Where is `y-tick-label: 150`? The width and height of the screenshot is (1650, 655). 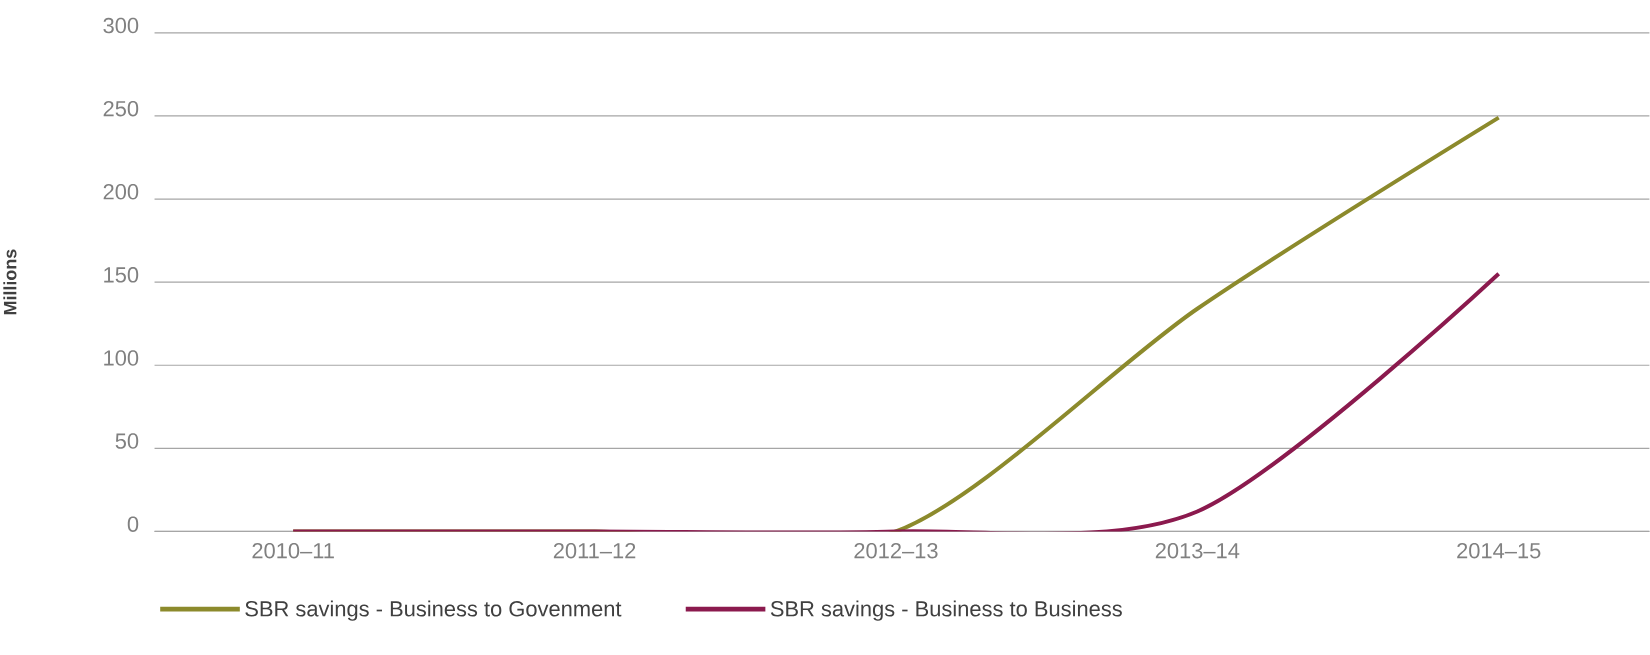 y-tick-label: 150 is located at coordinates (121, 275).